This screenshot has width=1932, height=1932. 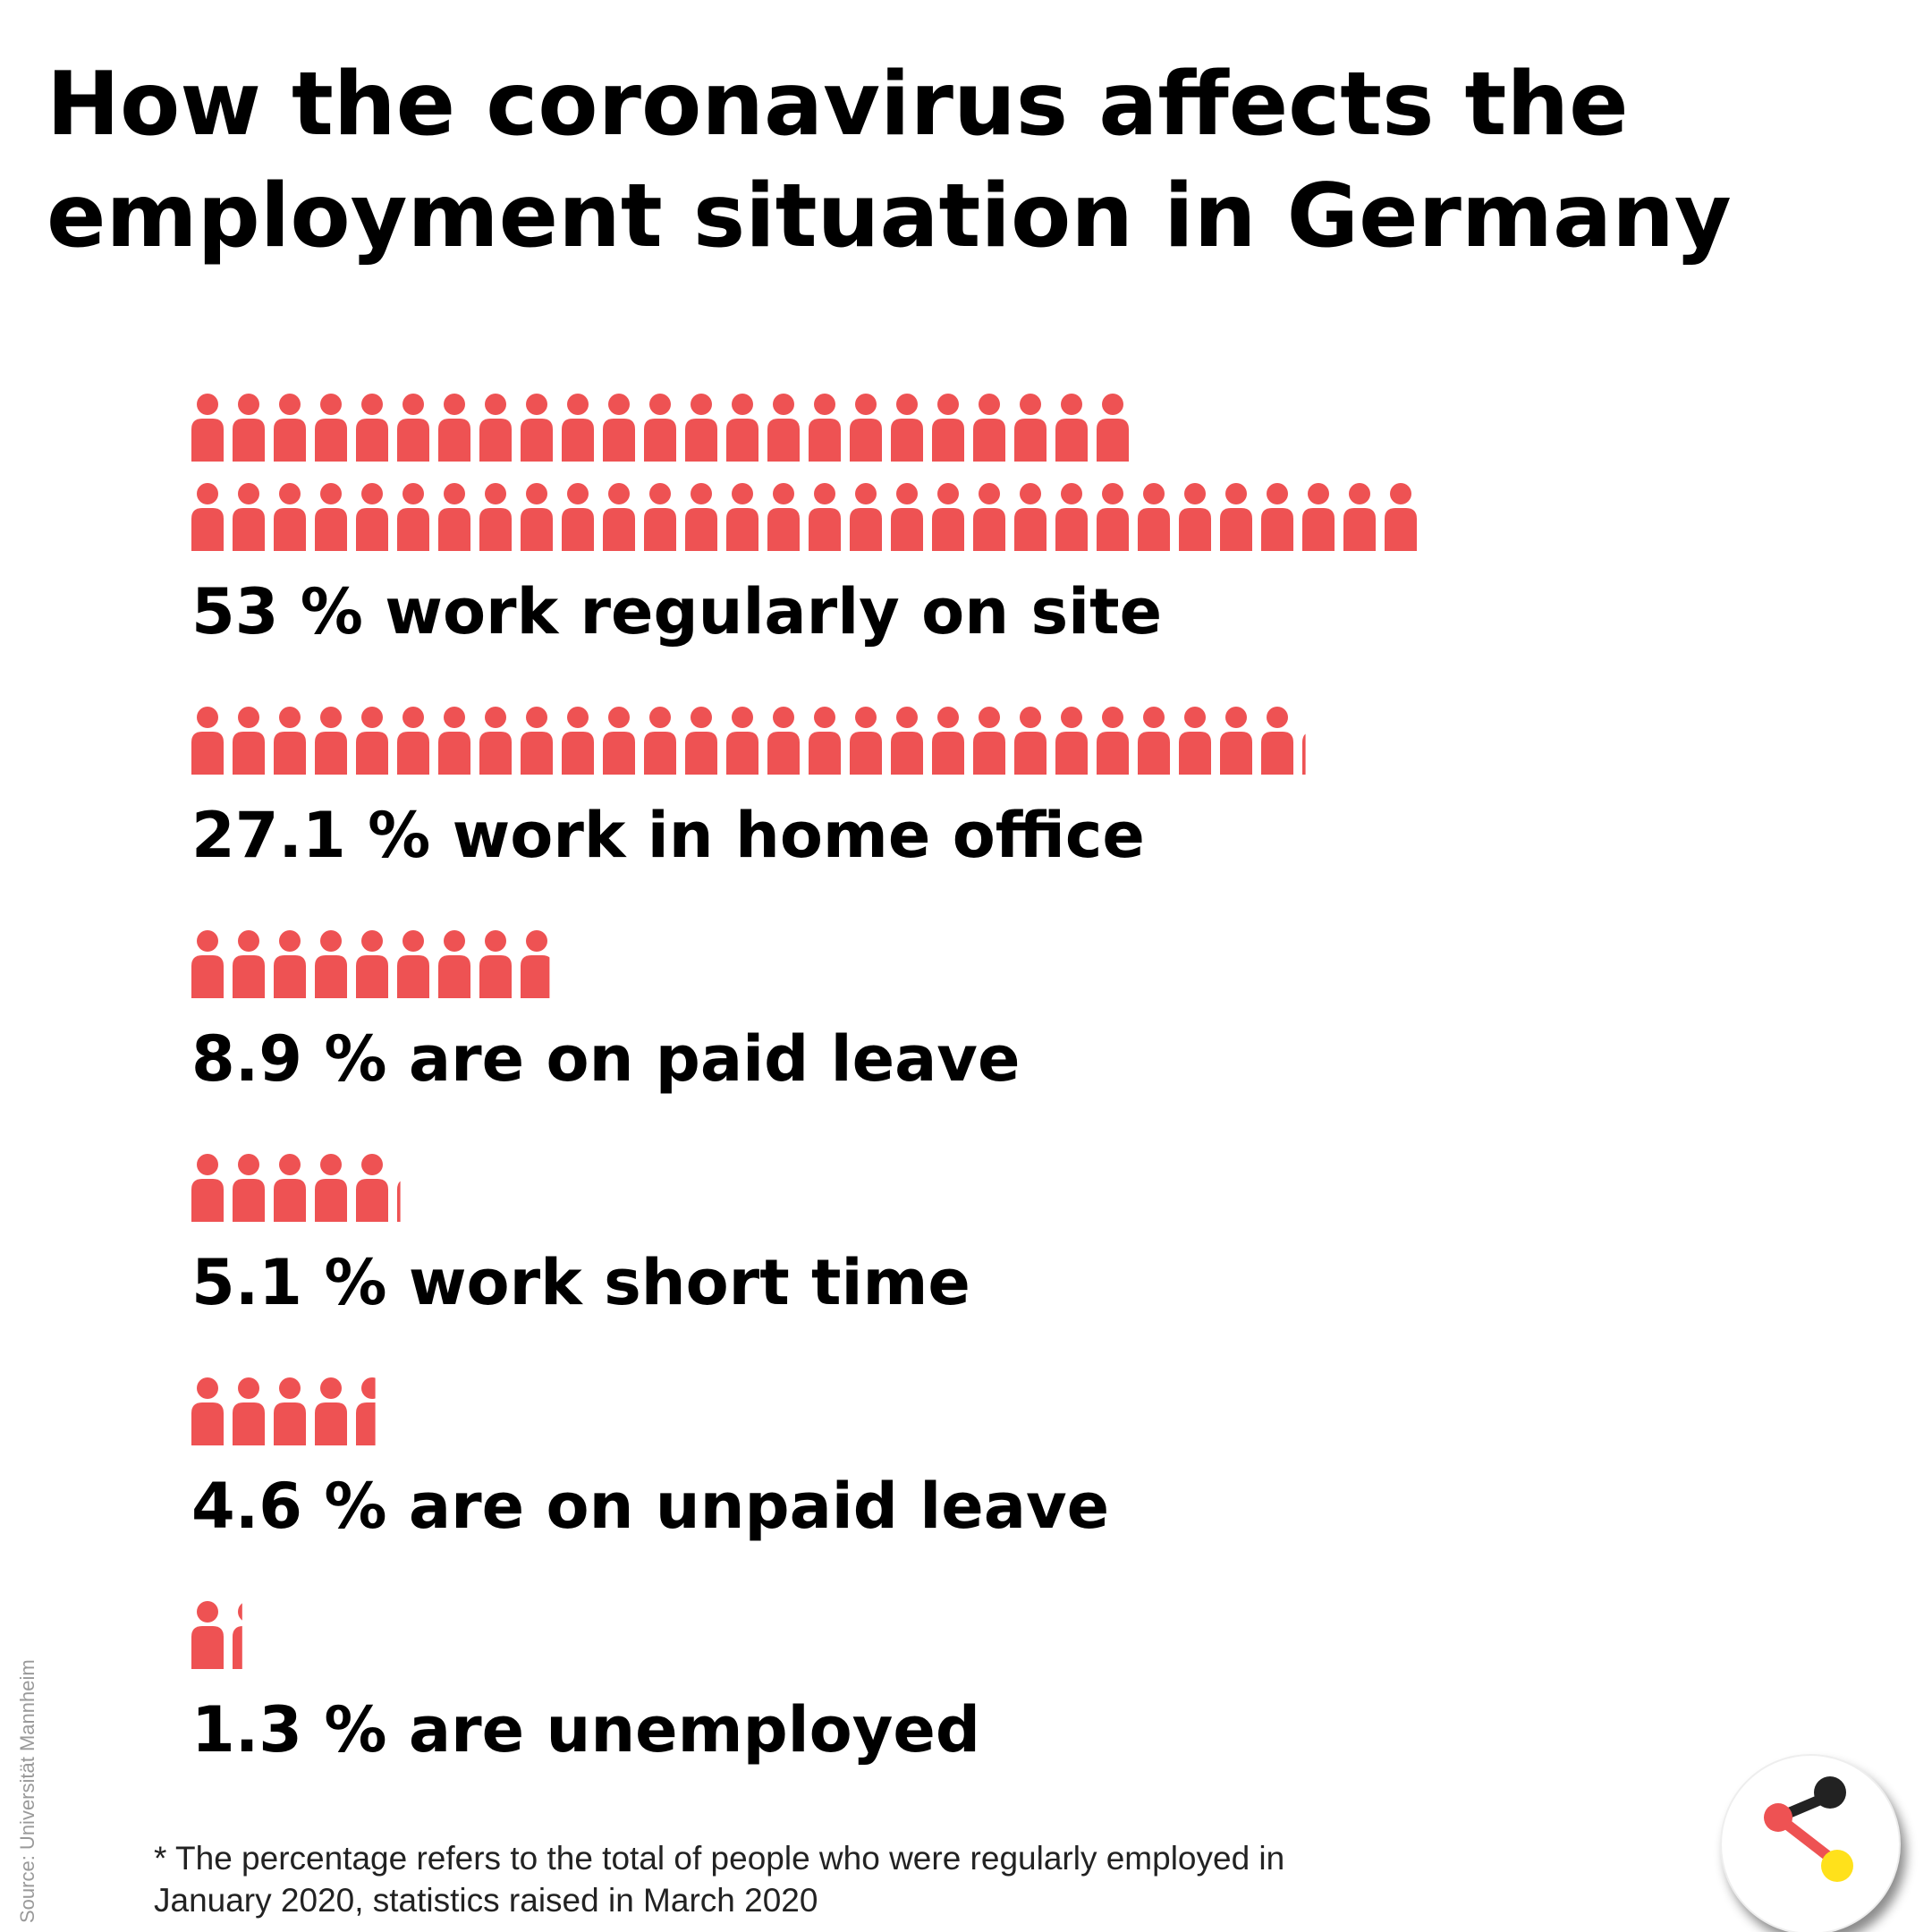 What do you see at coordinates (838, 105) in the screenshot?
I see `chart-title: How the coronavirus affects the` at bounding box center [838, 105].